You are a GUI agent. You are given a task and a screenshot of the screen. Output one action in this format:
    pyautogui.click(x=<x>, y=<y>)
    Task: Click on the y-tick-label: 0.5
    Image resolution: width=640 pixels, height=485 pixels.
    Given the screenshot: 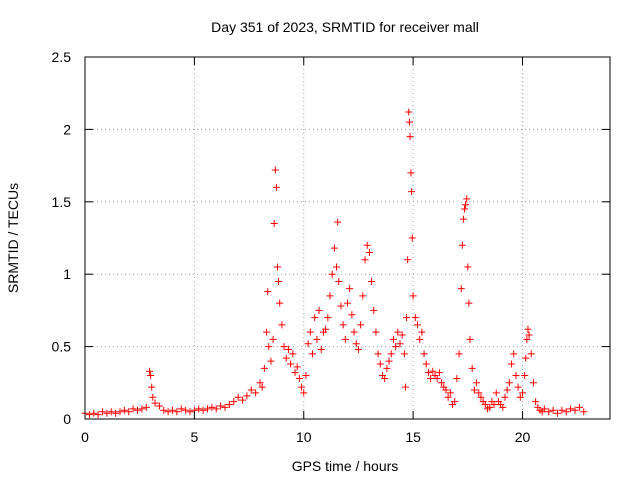 What is the action you would take?
    pyautogui.click(x=62, y=347)
    